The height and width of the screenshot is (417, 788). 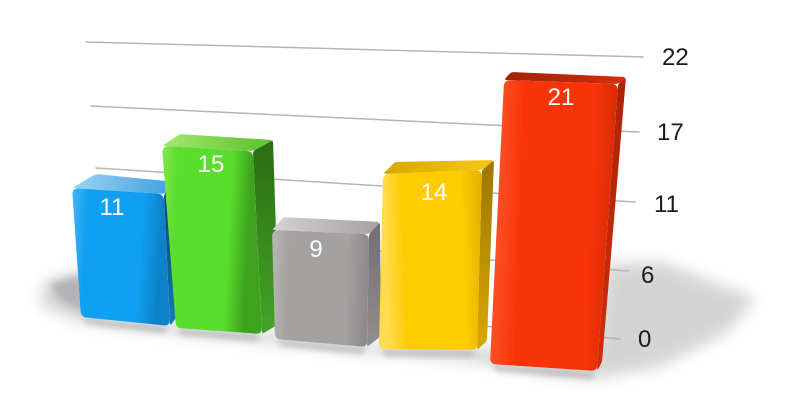 I want to click on bar-gray: 9, so click(x=326, y=282).